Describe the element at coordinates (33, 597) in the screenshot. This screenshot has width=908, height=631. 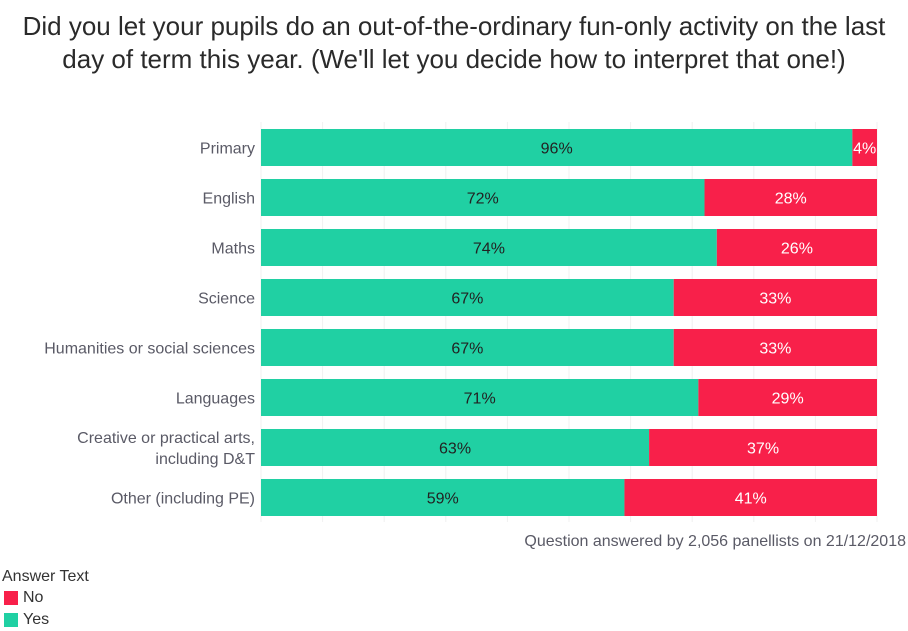
I see `legend-label-no: No` at that location.